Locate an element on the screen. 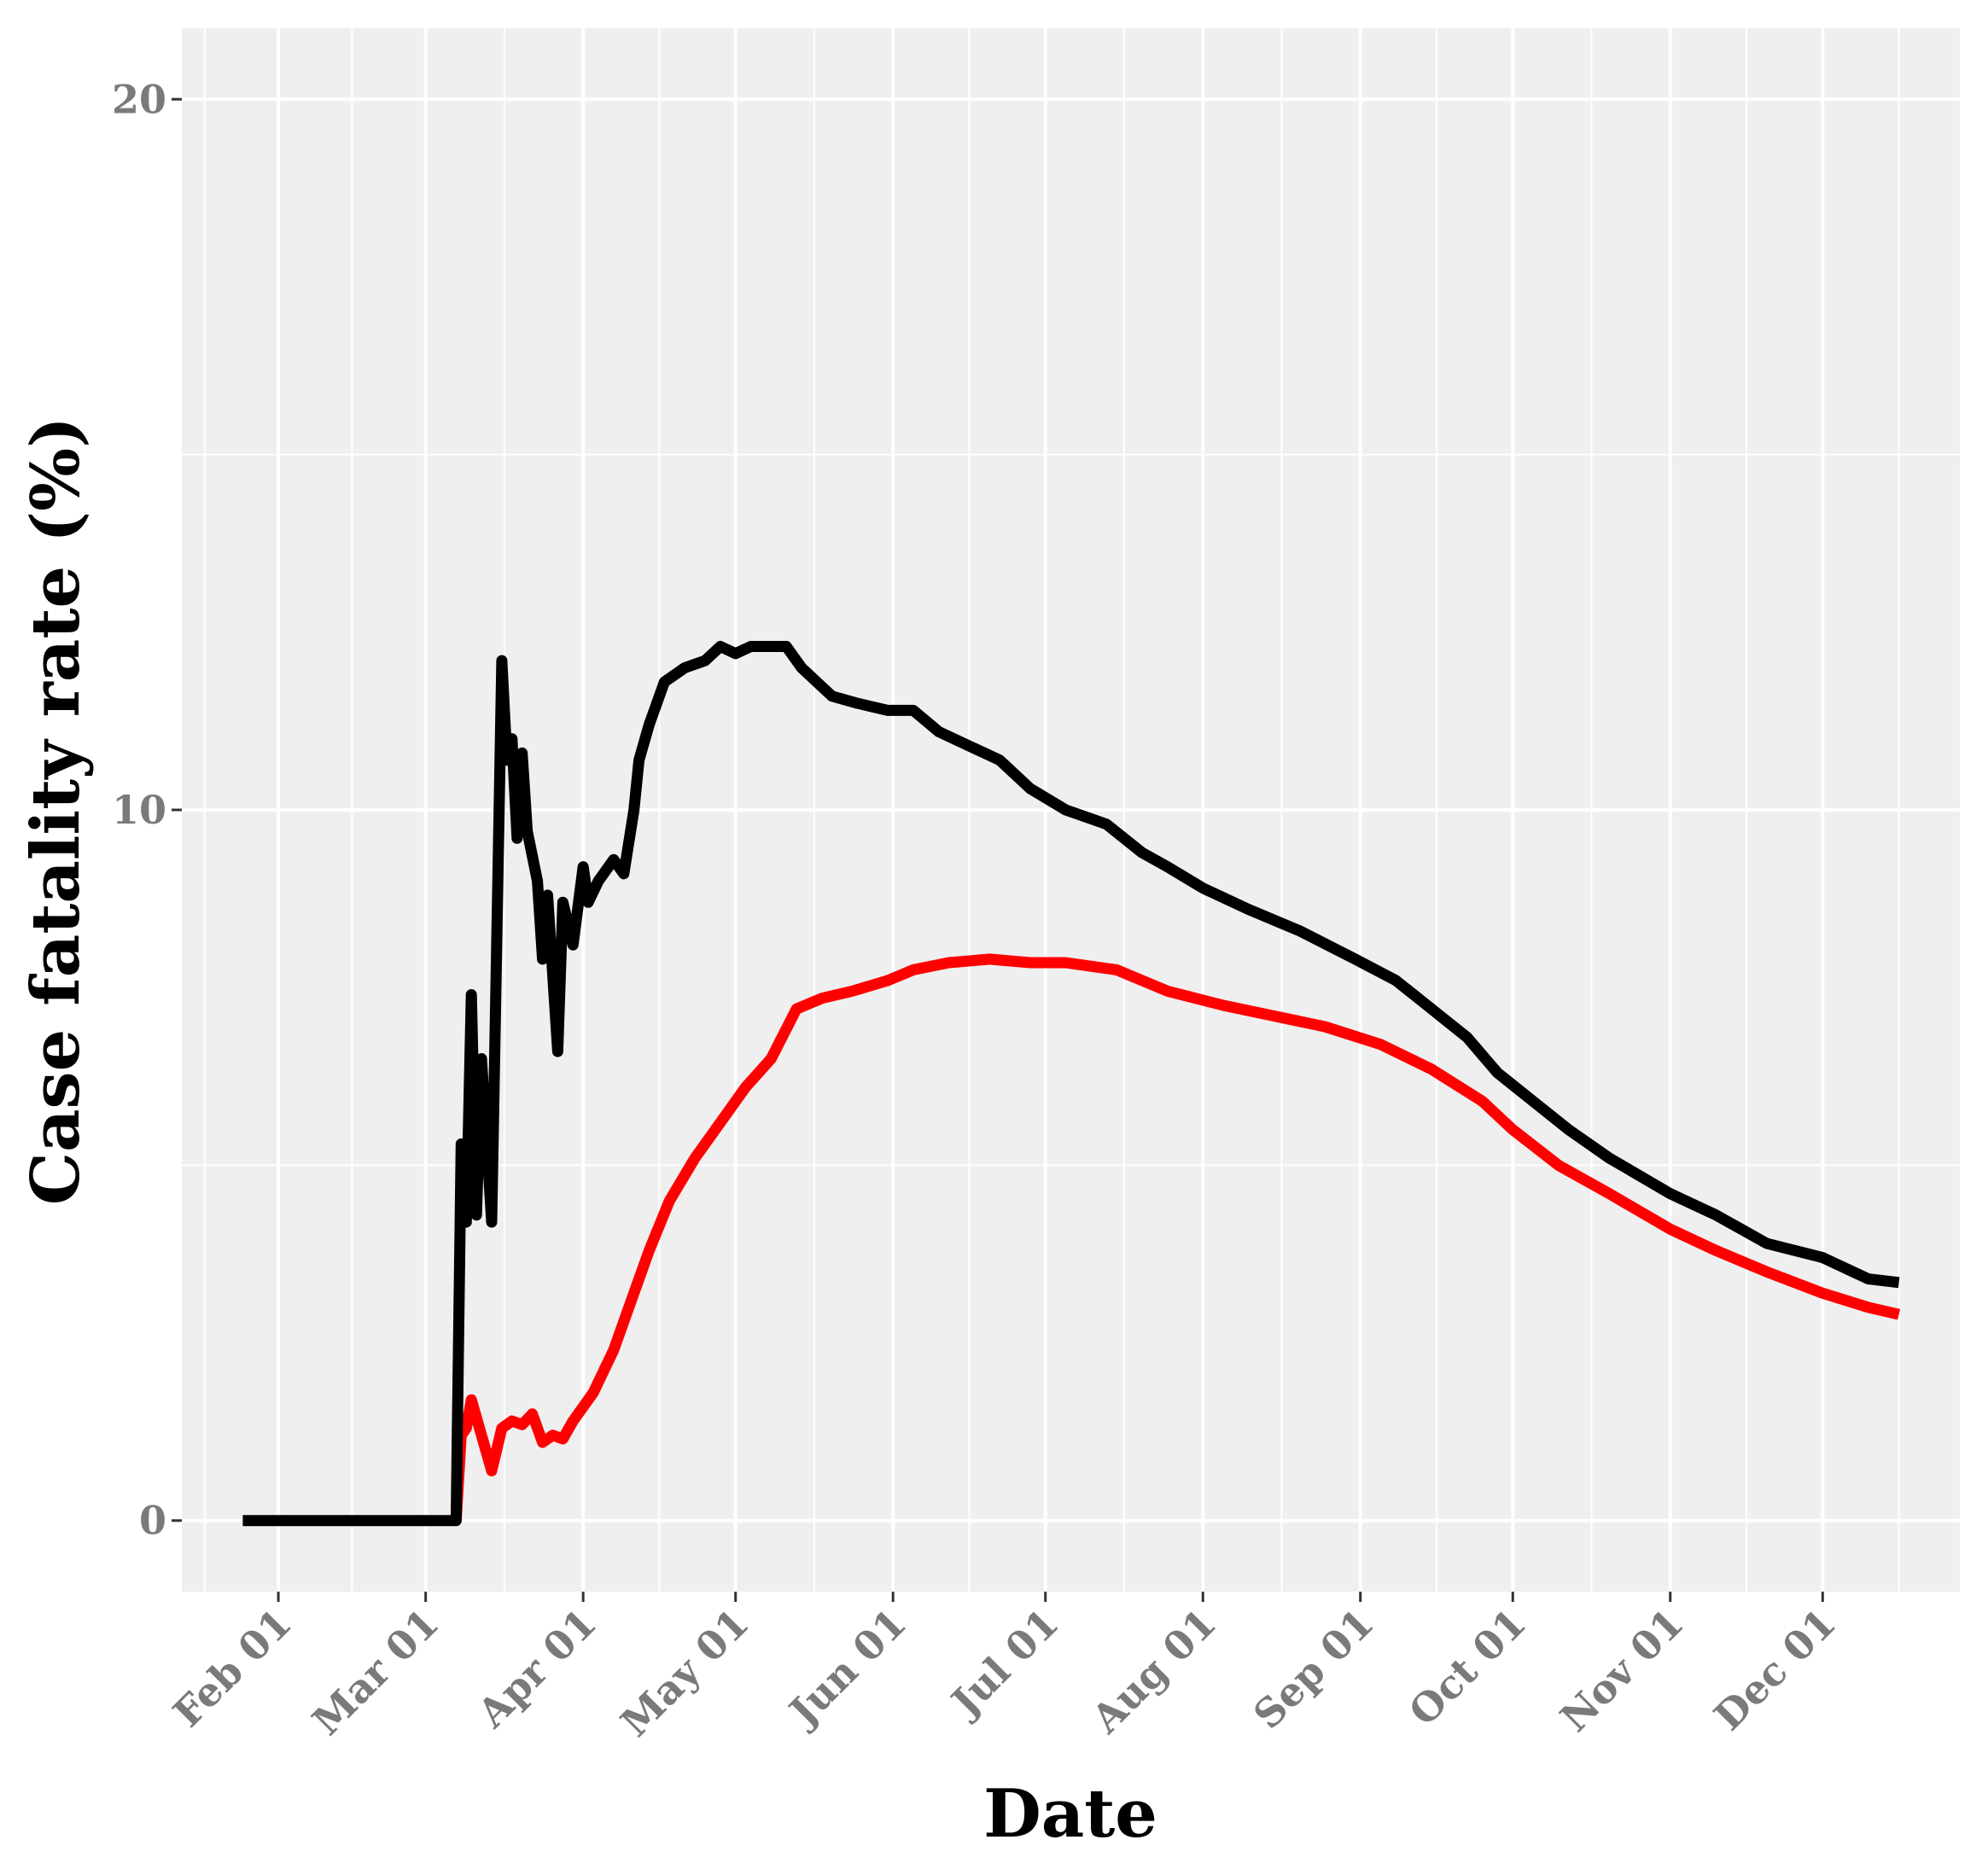  x-tick-label: Dec 01 is located at coordinates (1775, 1669).